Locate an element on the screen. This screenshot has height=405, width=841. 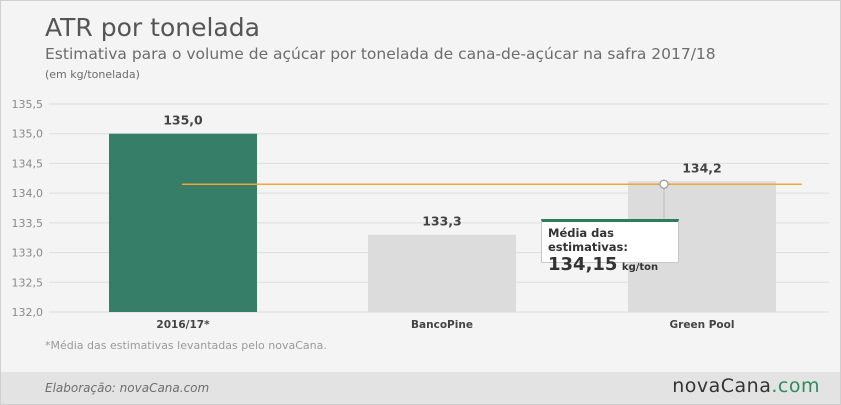
average-callout-label: Média das estimativas: is located at coordinates (588, 240).